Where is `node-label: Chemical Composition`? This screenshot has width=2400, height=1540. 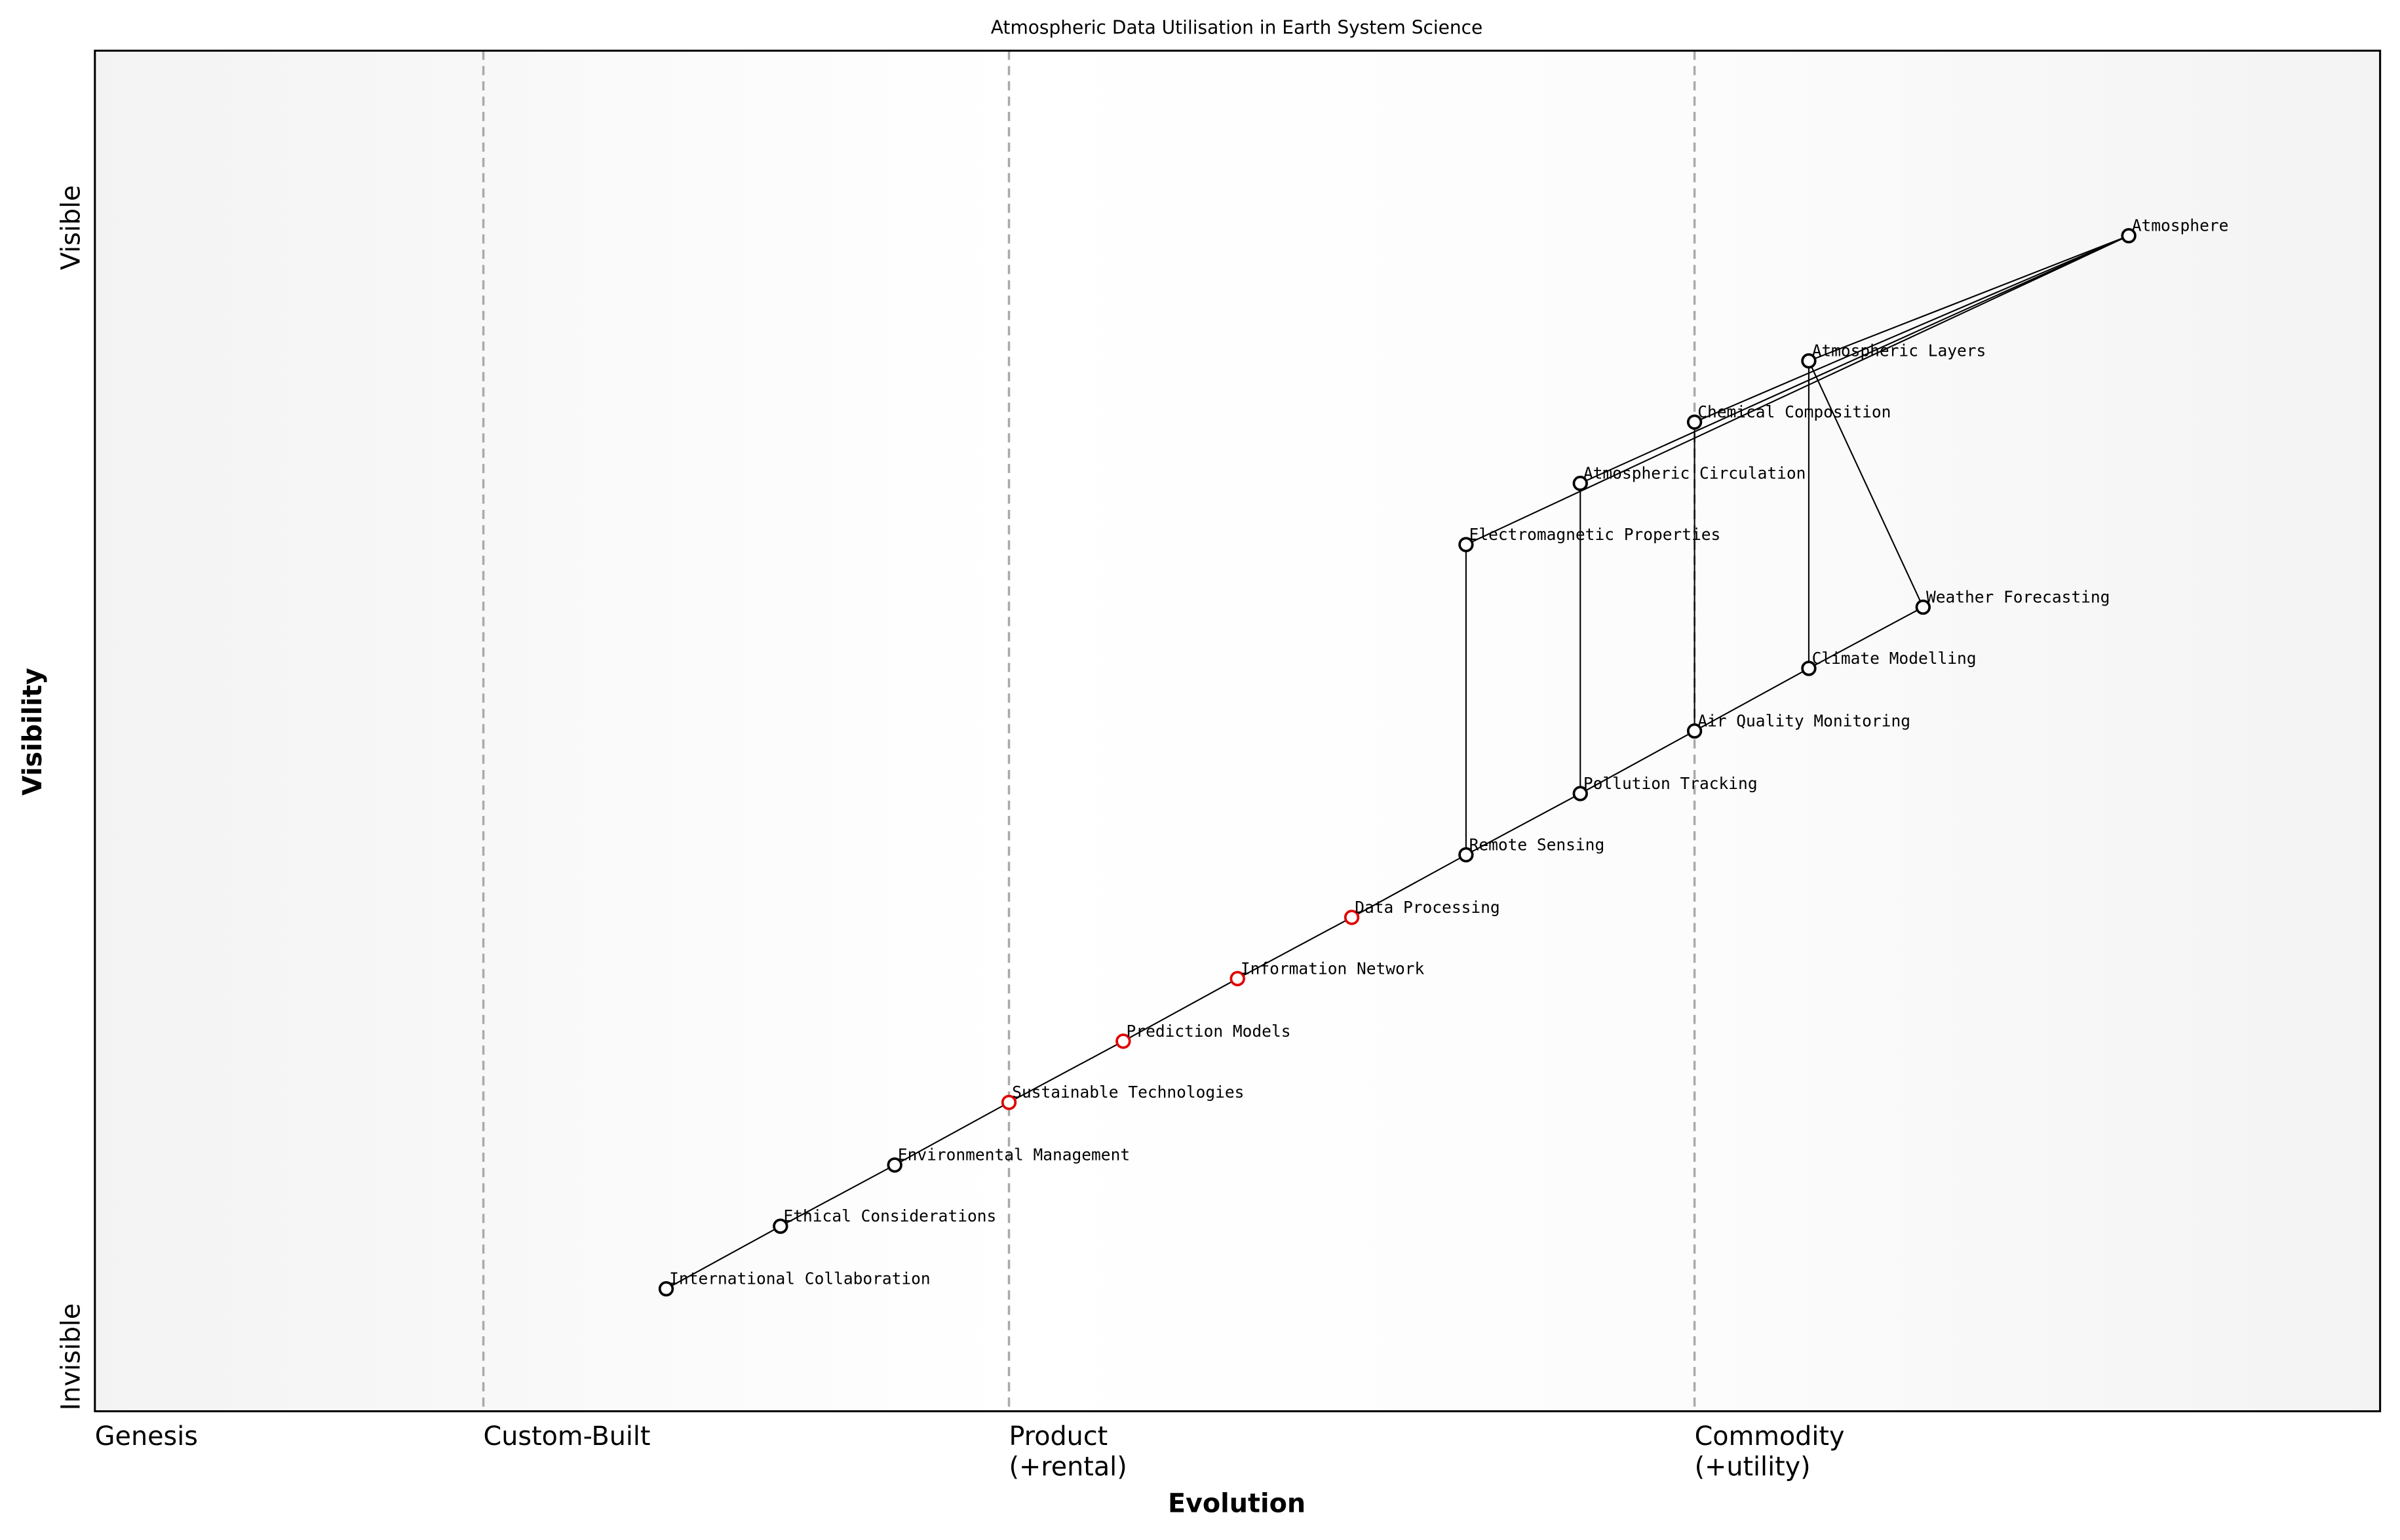 node-label: Chemical Composition is located at coordinates (1794, 411).